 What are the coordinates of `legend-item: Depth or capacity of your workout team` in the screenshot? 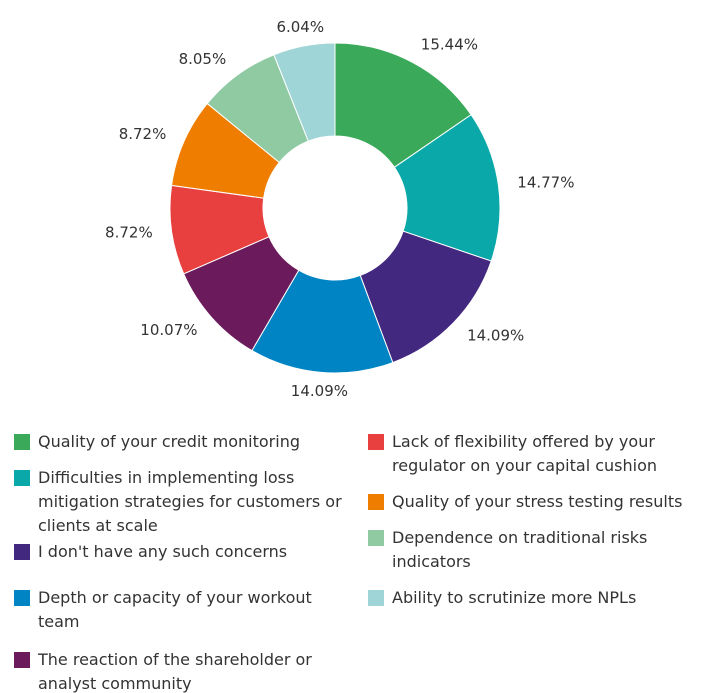 It's located at (182, 610).